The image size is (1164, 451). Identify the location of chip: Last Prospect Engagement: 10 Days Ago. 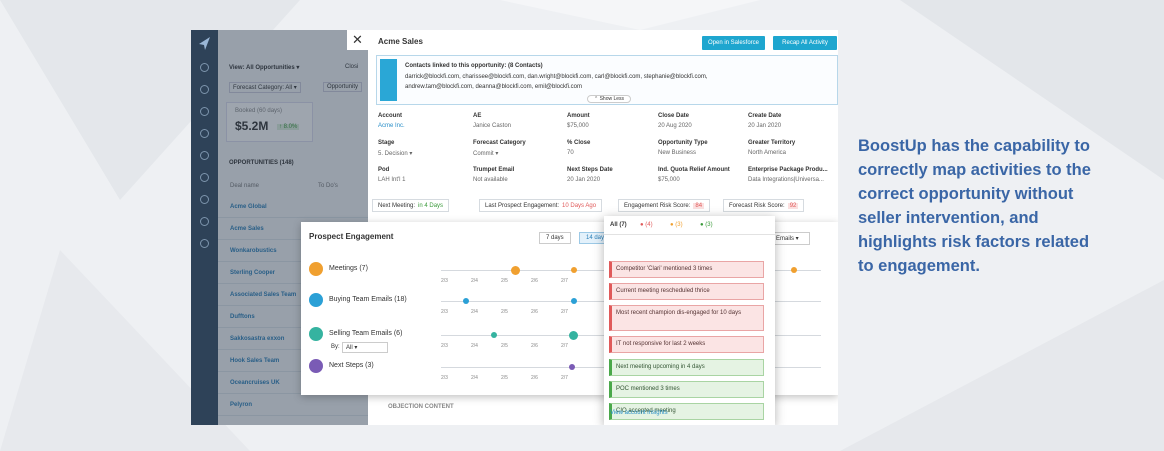
(541, 205).